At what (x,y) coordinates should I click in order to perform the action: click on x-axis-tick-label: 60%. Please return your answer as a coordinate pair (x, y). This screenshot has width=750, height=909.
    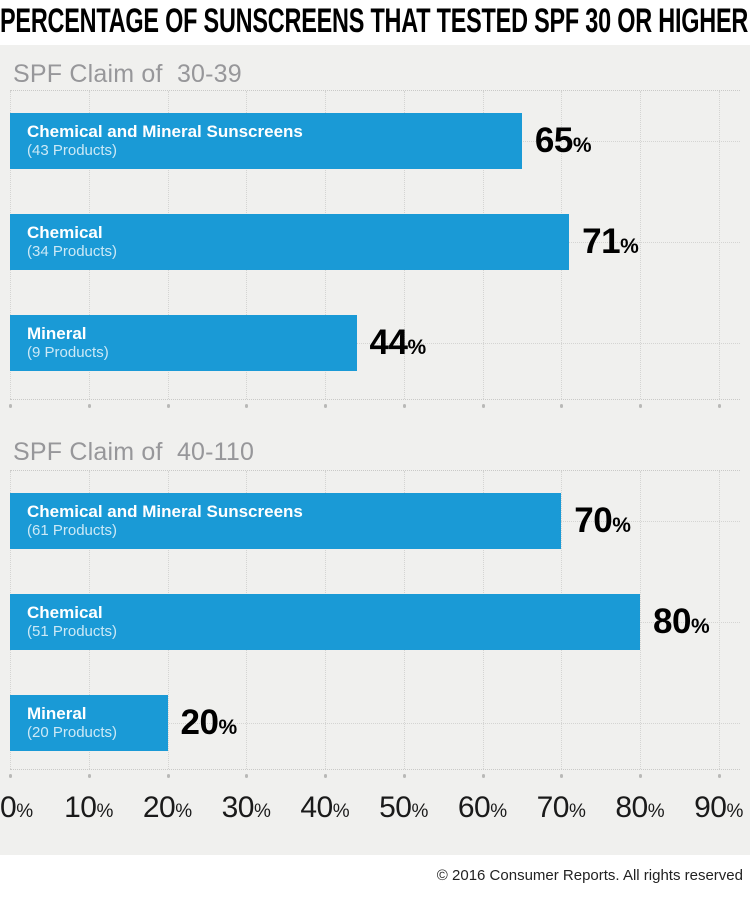
    Looking at the image, I should click on (482, 808).